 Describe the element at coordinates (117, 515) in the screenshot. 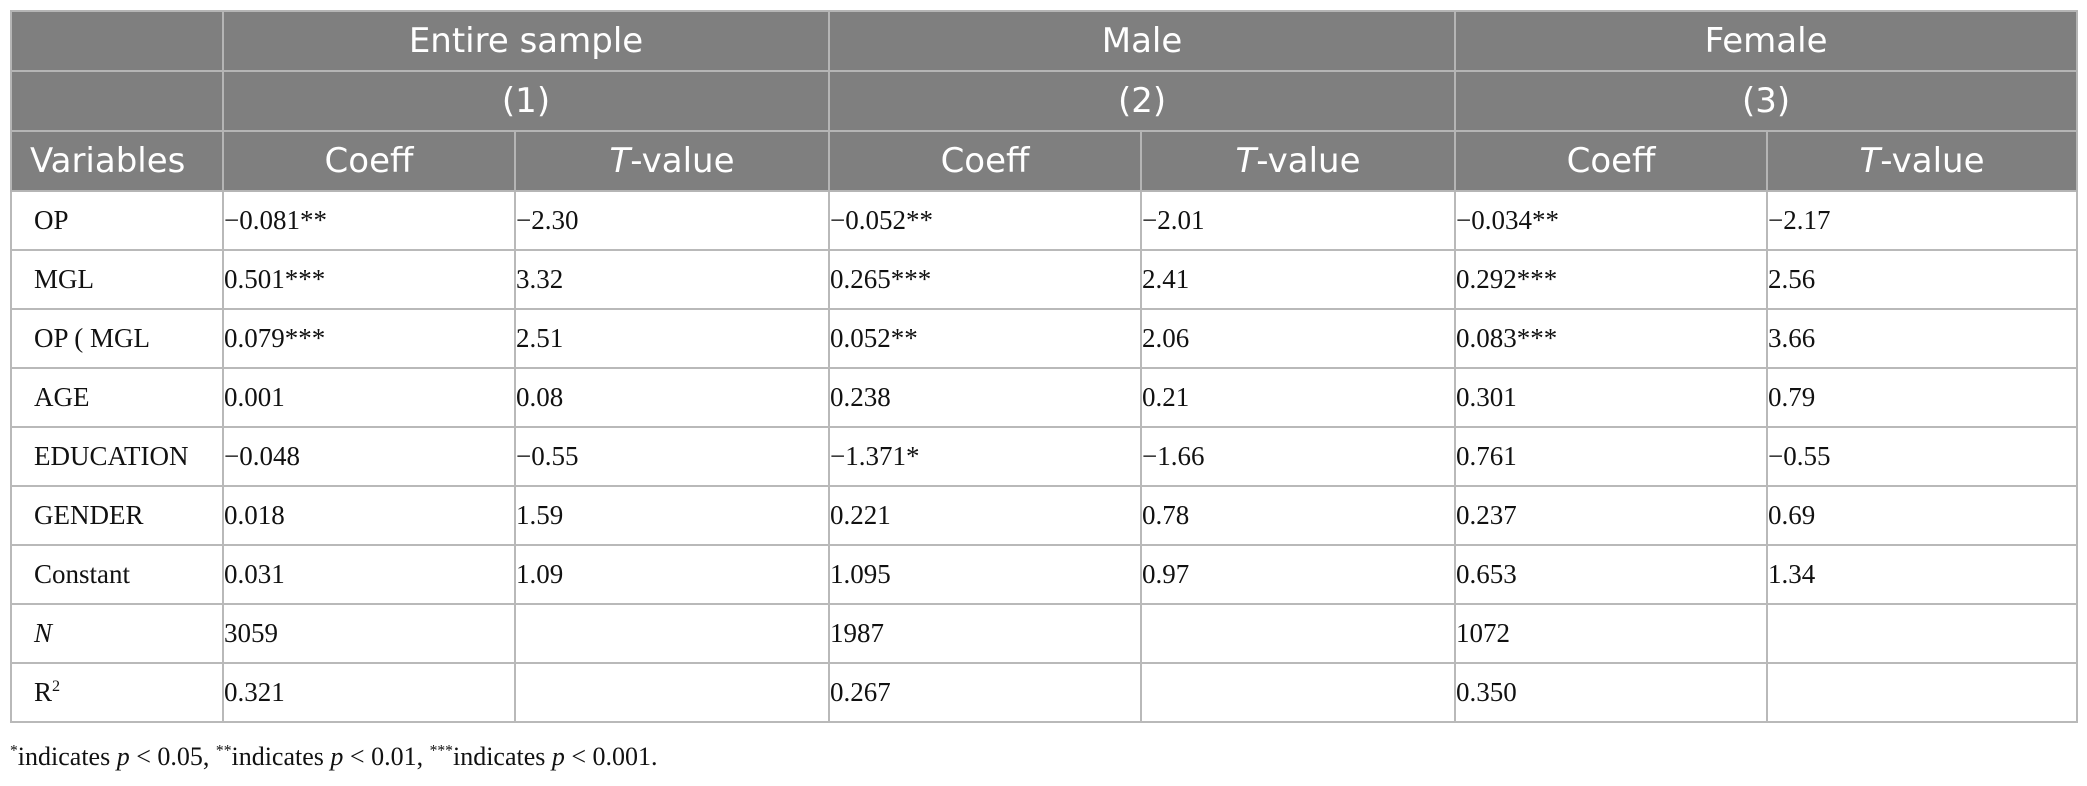

I see `variable-name: GENDER` at that location.